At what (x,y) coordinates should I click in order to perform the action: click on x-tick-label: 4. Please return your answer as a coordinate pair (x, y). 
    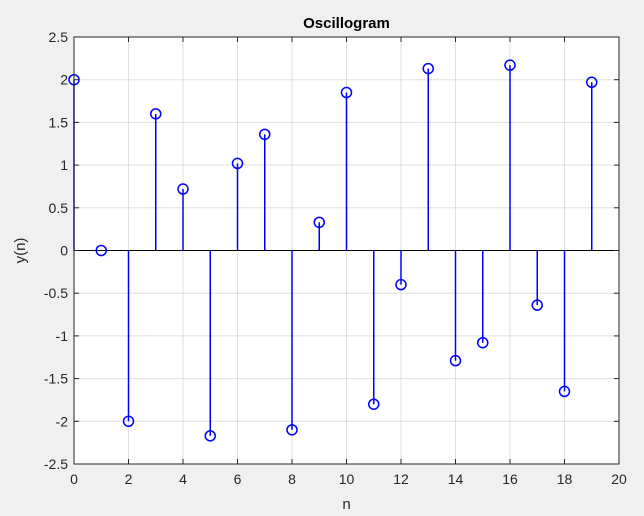
    Looking at the image, I should click on (183, 479).